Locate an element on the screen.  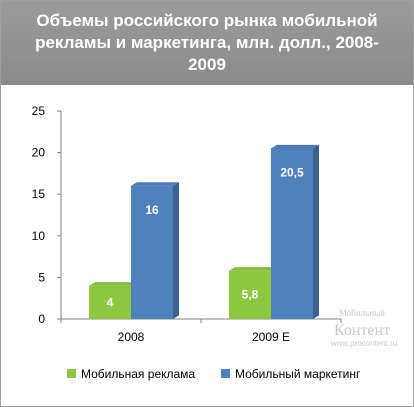
legend-label: Мобильная реклама is located at coordinates (138, 374).